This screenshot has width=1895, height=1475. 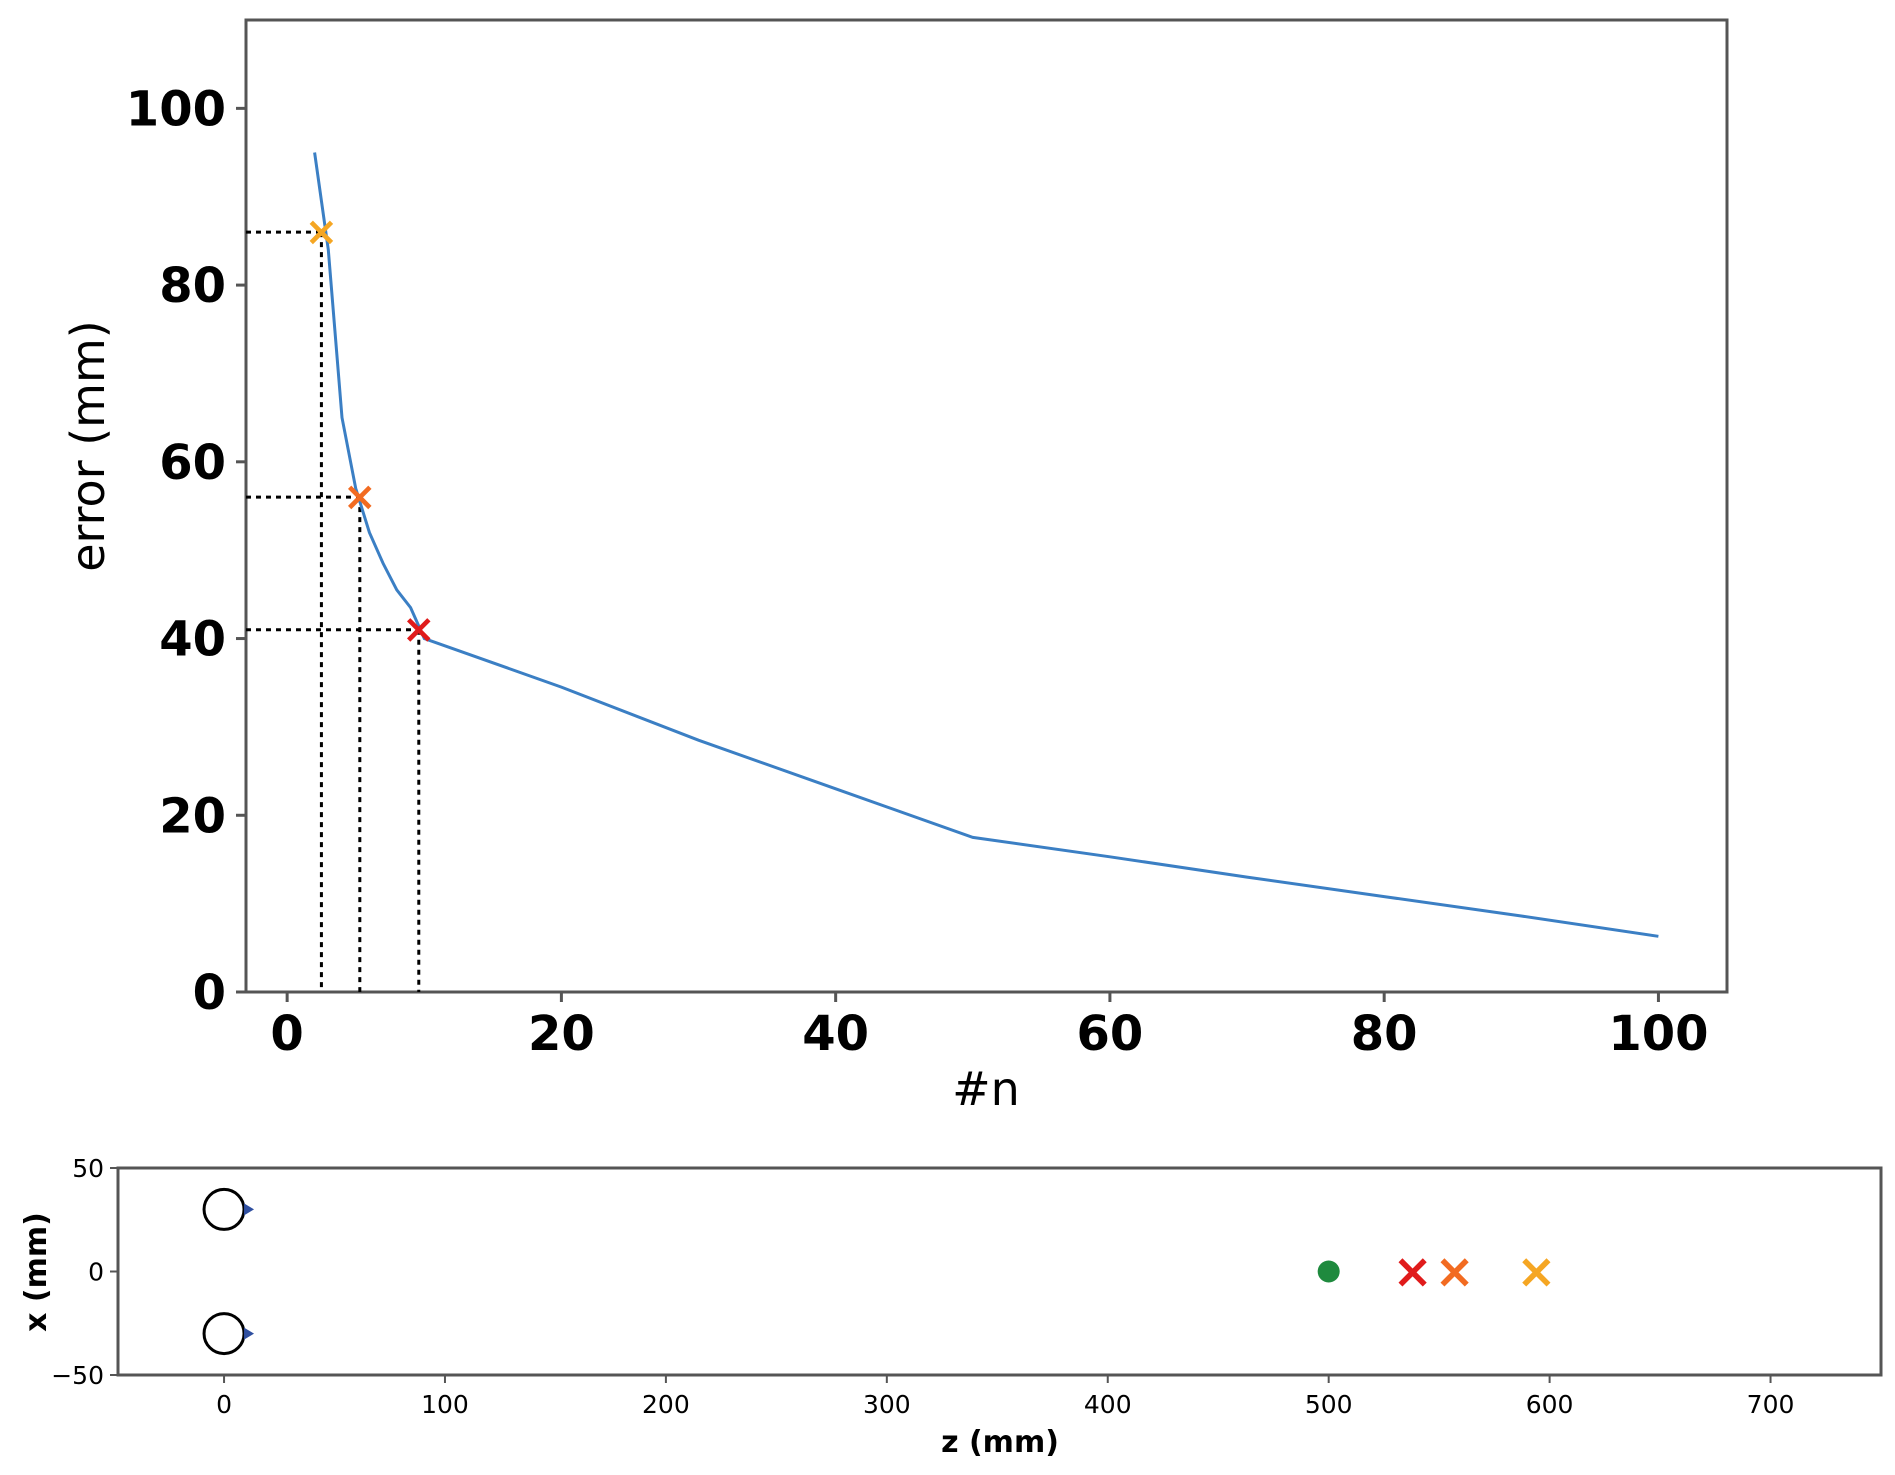 I want to click on estimate-x-marker-2: ×, so click(x=1536, y=1272).